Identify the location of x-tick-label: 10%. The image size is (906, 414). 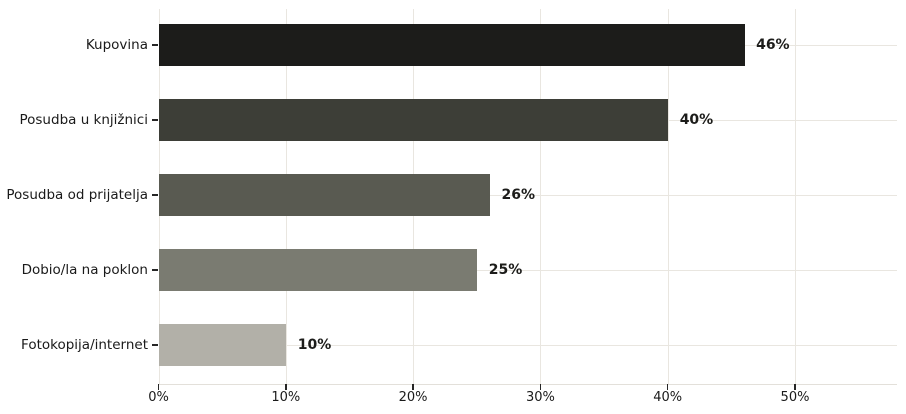
(286, 397).